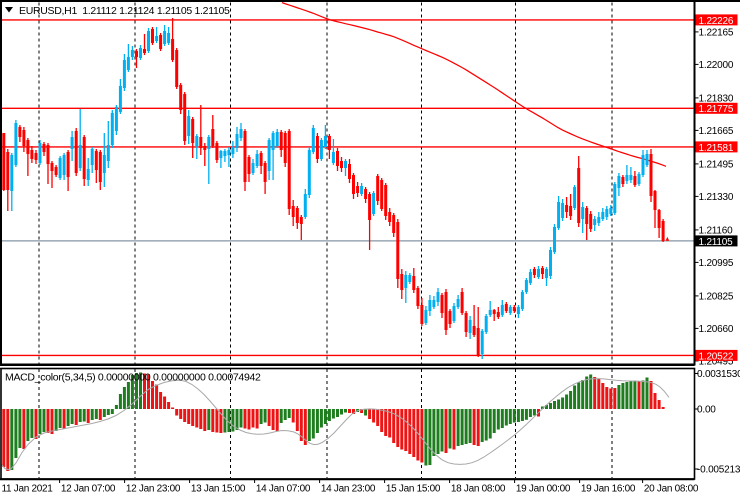 The height and width of the screenshot is (500, 740). Describe the element at coordinates (718, 470) in the screenshot. I see `svg-text: -0.0052130` at that location.